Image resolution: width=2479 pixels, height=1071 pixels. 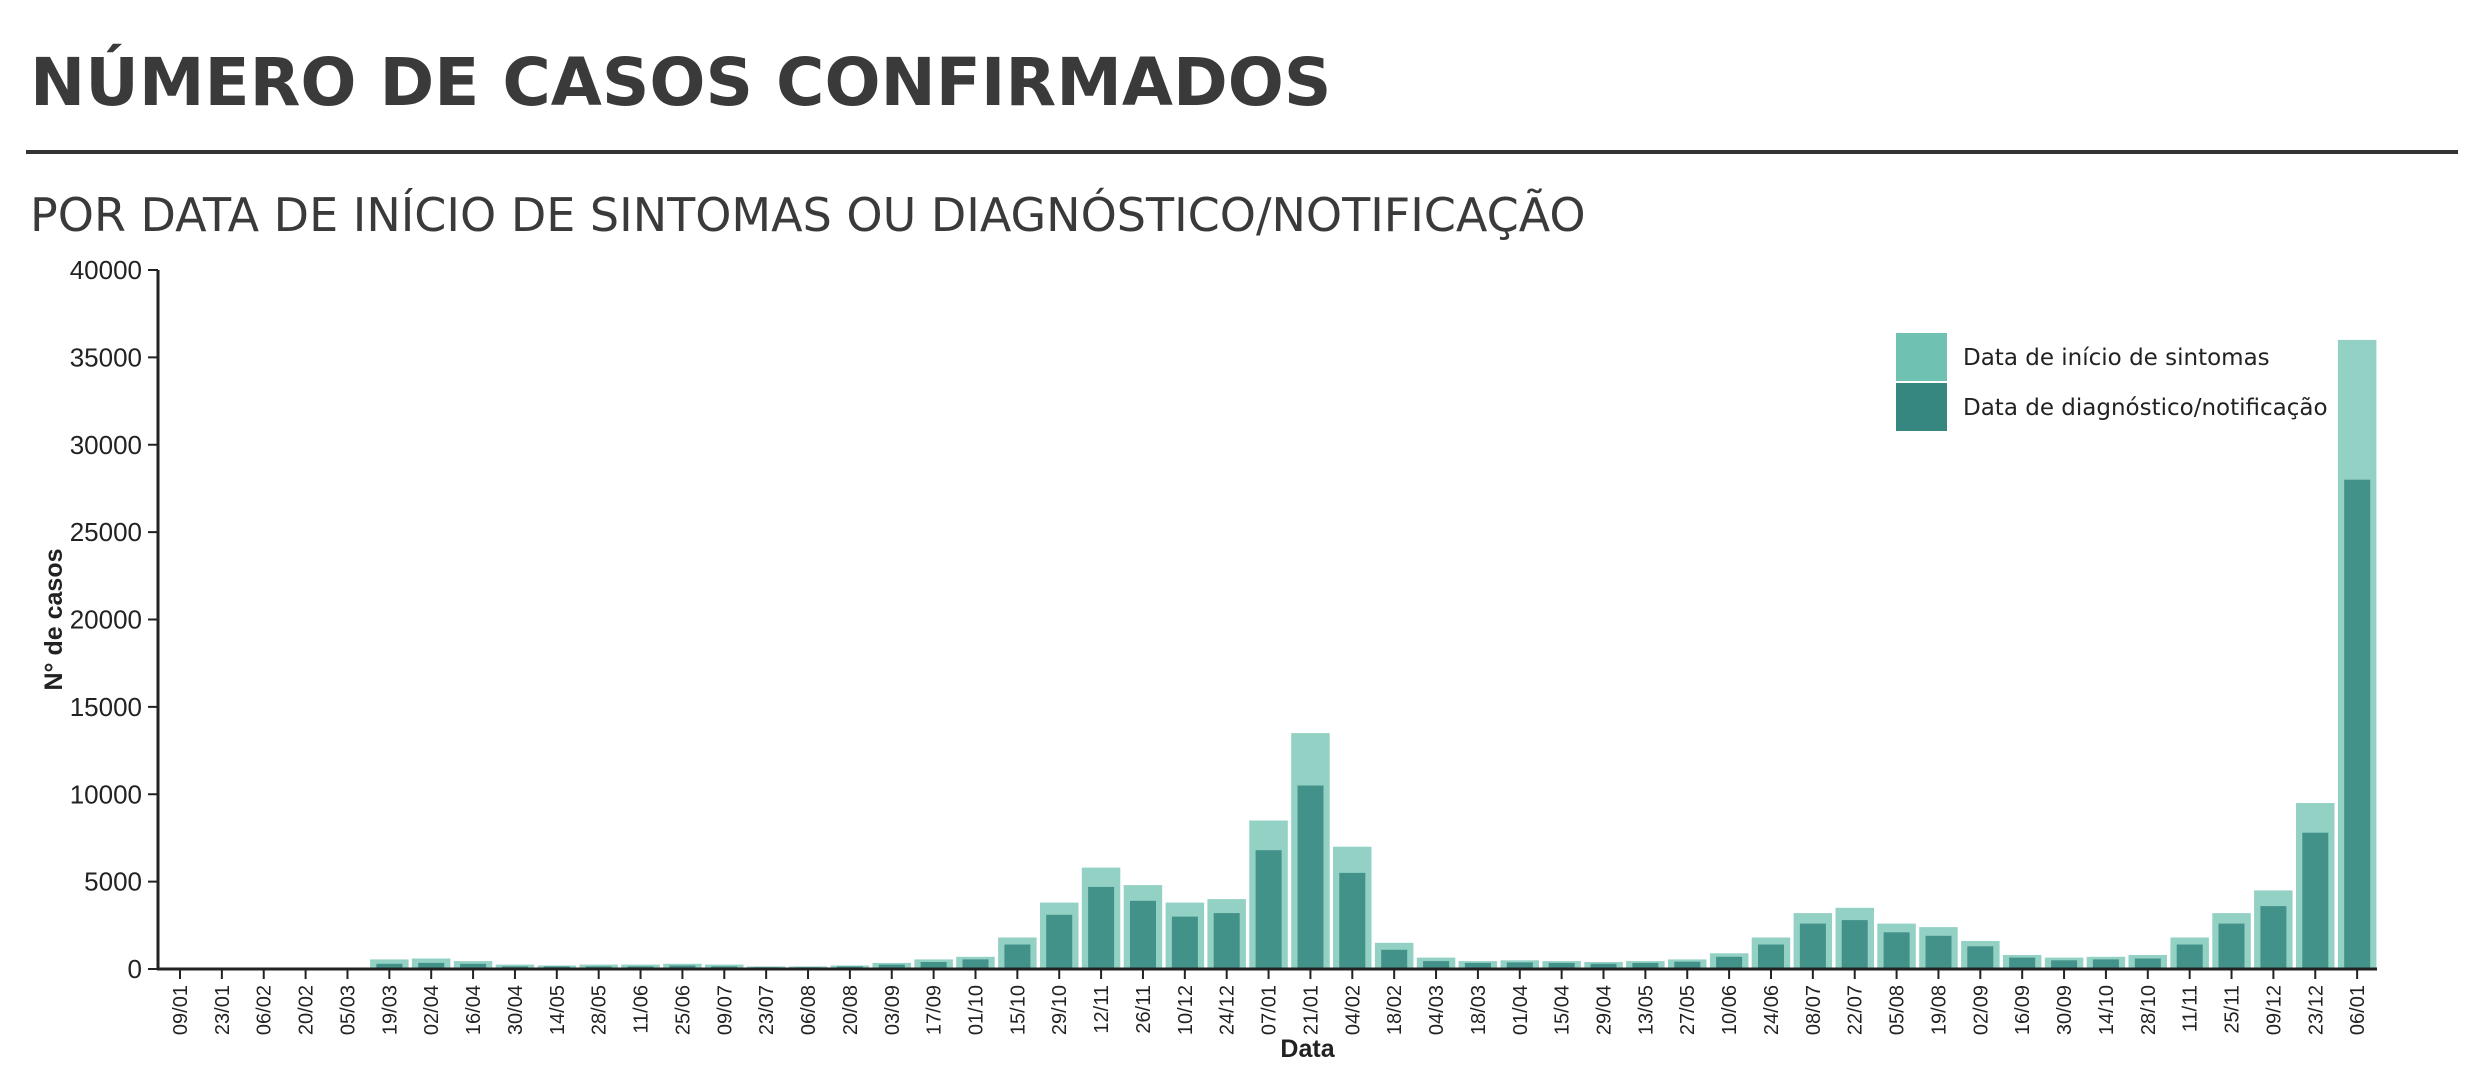 What do you see at coordinates (135, 969) in the screenshot?
I see `y-tick-label-0: 0` at bounding box center [135, 969].